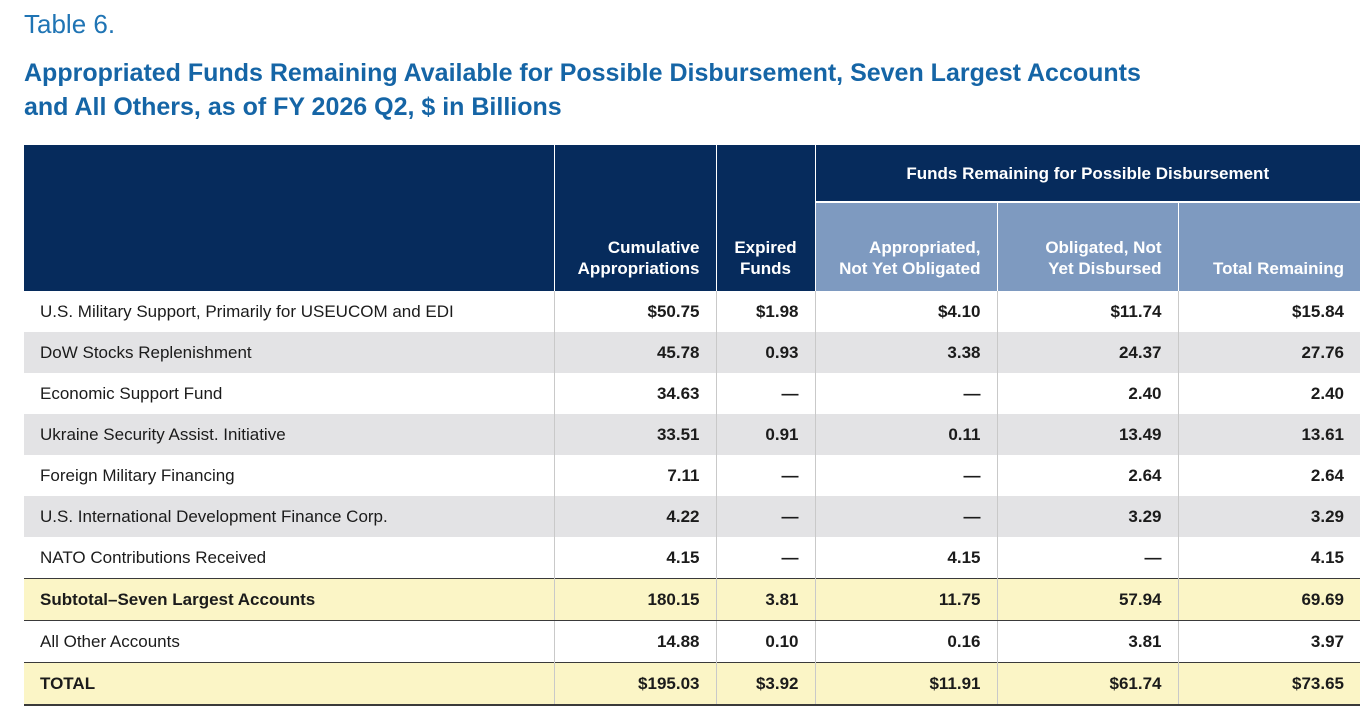 Image resolution: width=1360 pixels, height=709 pixels. What do you see at coordinates (766, 599) in the screenshot?
I see `cell-expired: 3.81` at bounding box center [766, 599].